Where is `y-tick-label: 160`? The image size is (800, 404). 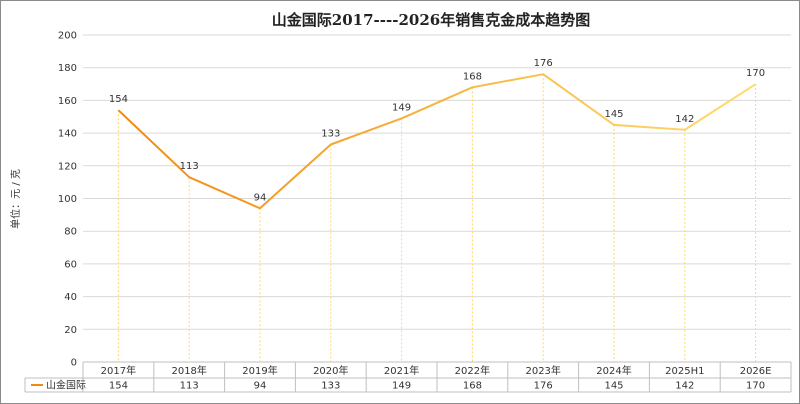 y-tick-label: 160 is located at coordinates (67, 101).